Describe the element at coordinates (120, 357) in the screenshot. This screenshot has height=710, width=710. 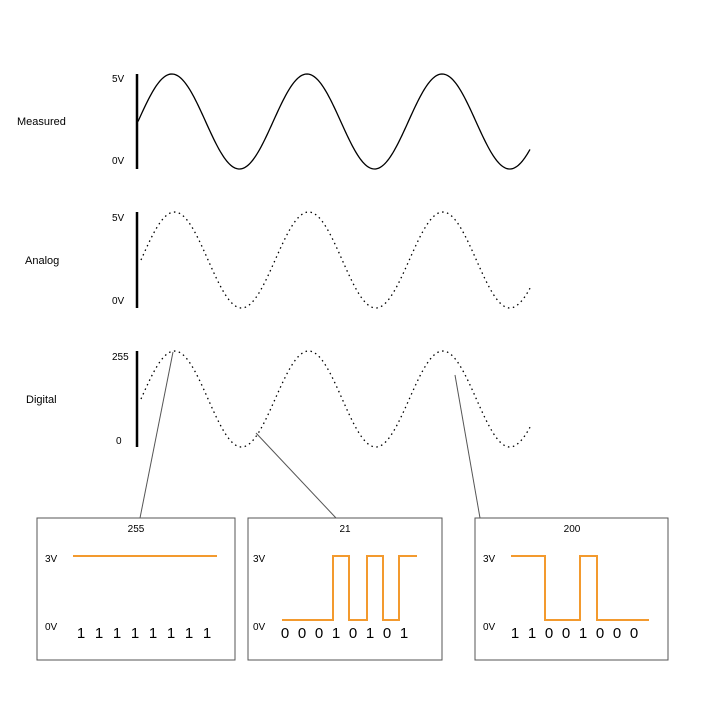
I see `digital-max-label: 255` at that location.